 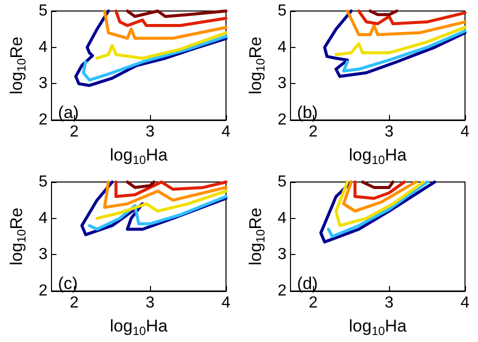 I want to click on annotation: (b), so click(x=307, y=112).